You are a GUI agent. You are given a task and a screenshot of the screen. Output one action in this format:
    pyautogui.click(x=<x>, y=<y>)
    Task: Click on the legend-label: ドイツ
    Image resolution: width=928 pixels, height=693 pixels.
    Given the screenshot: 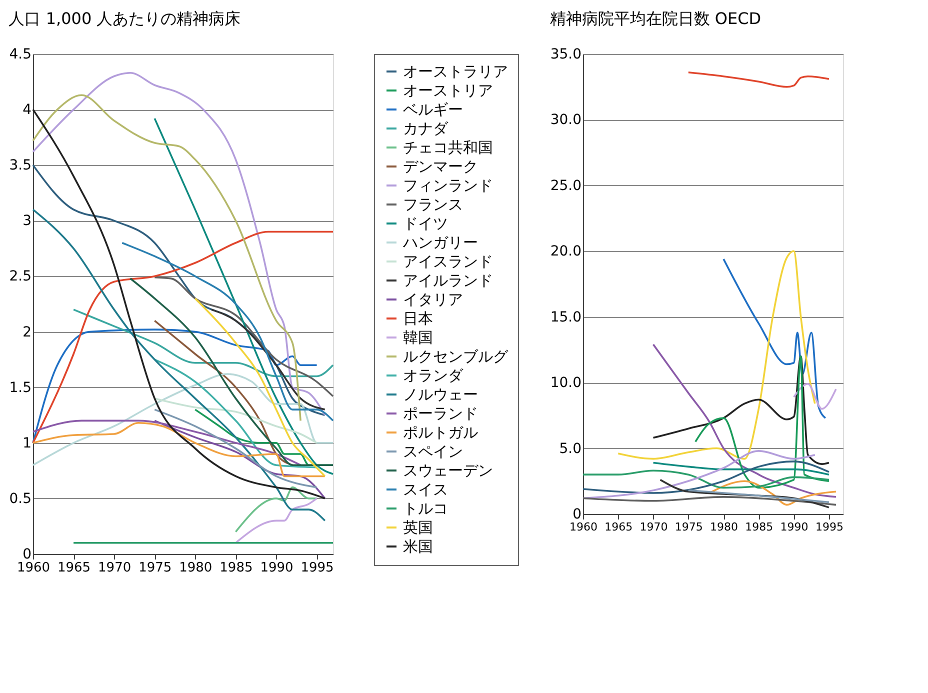 What is the action you would take?
    pyautogui.click(x=425, y=223)
    